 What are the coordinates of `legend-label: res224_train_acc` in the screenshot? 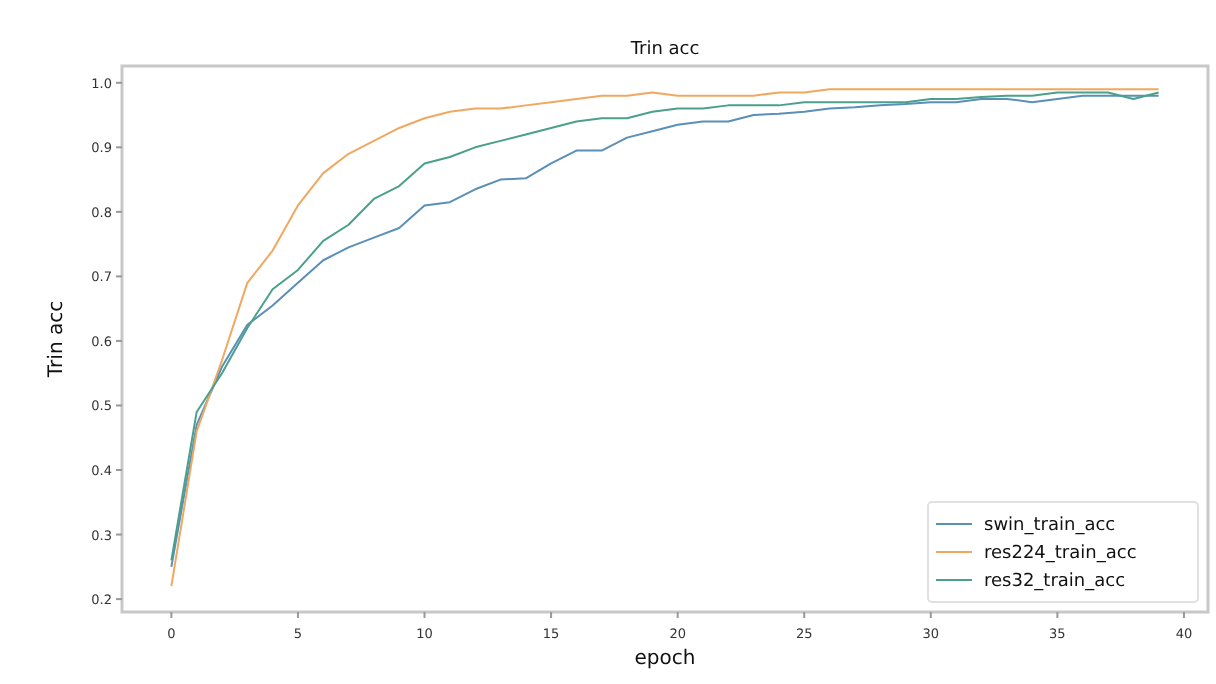 It's located at (1060, 554).